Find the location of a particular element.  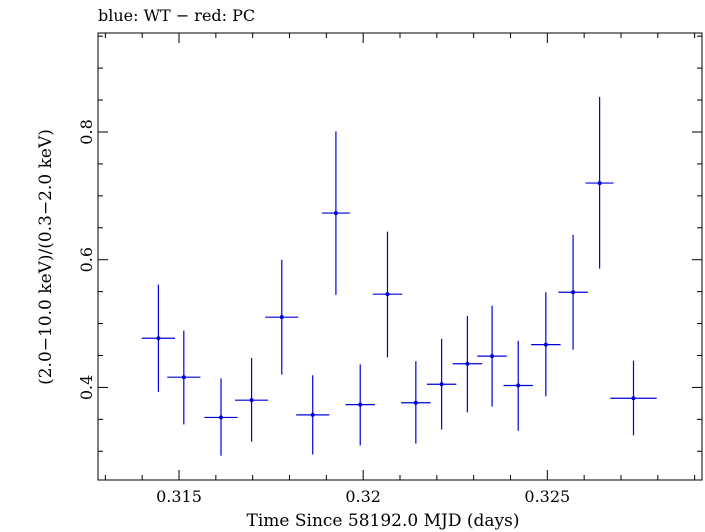

chart-title: blue: WT − red: PC is located at coordinates (176, 15).